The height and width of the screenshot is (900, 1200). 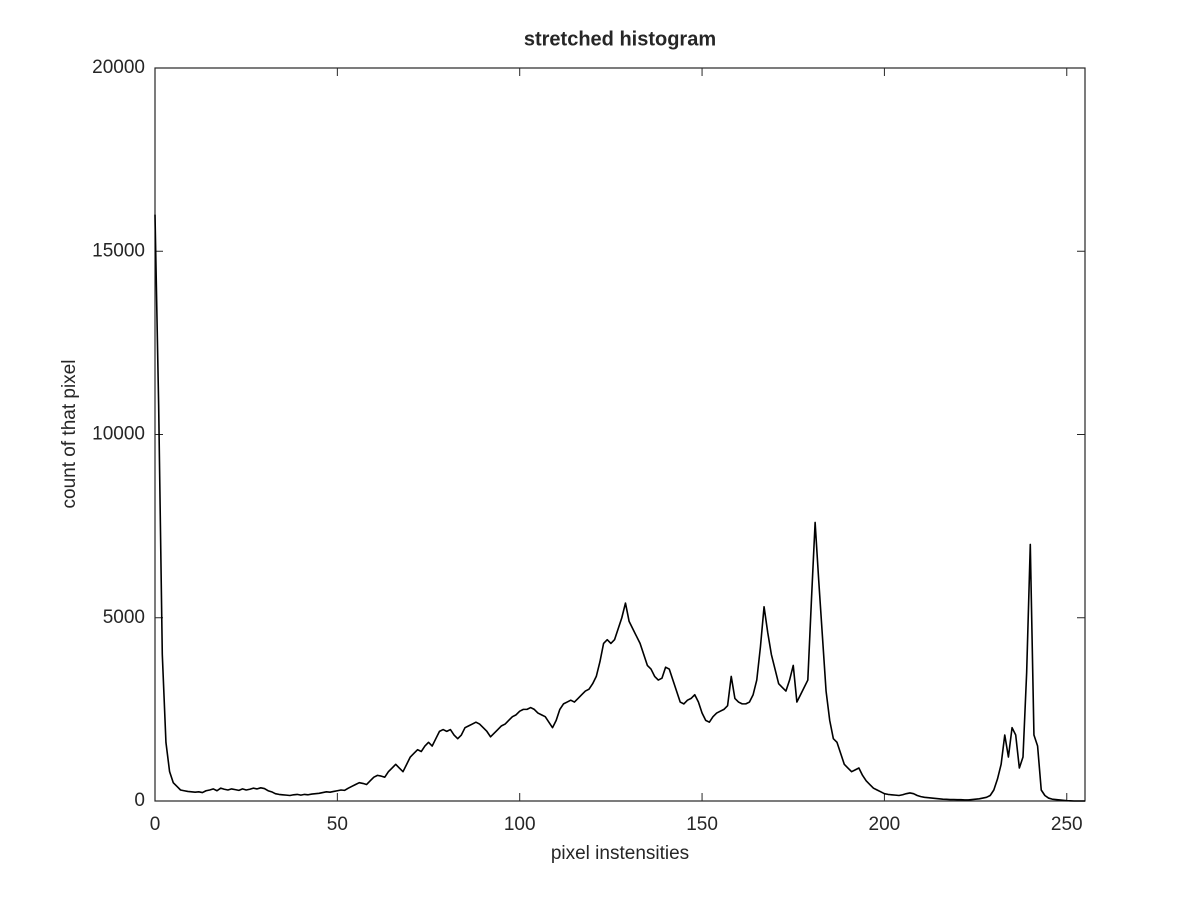 I want to click on y-tick-label: 15000, so click(x=118, y=250).